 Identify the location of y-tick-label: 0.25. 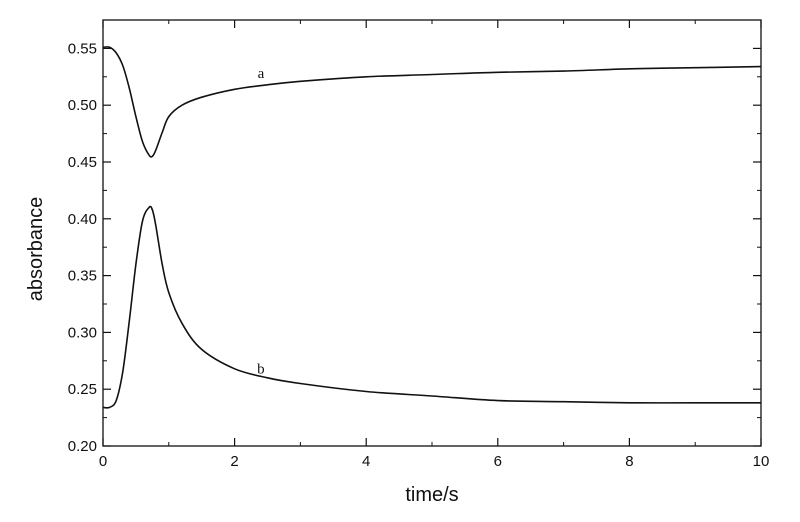
(82, 389).